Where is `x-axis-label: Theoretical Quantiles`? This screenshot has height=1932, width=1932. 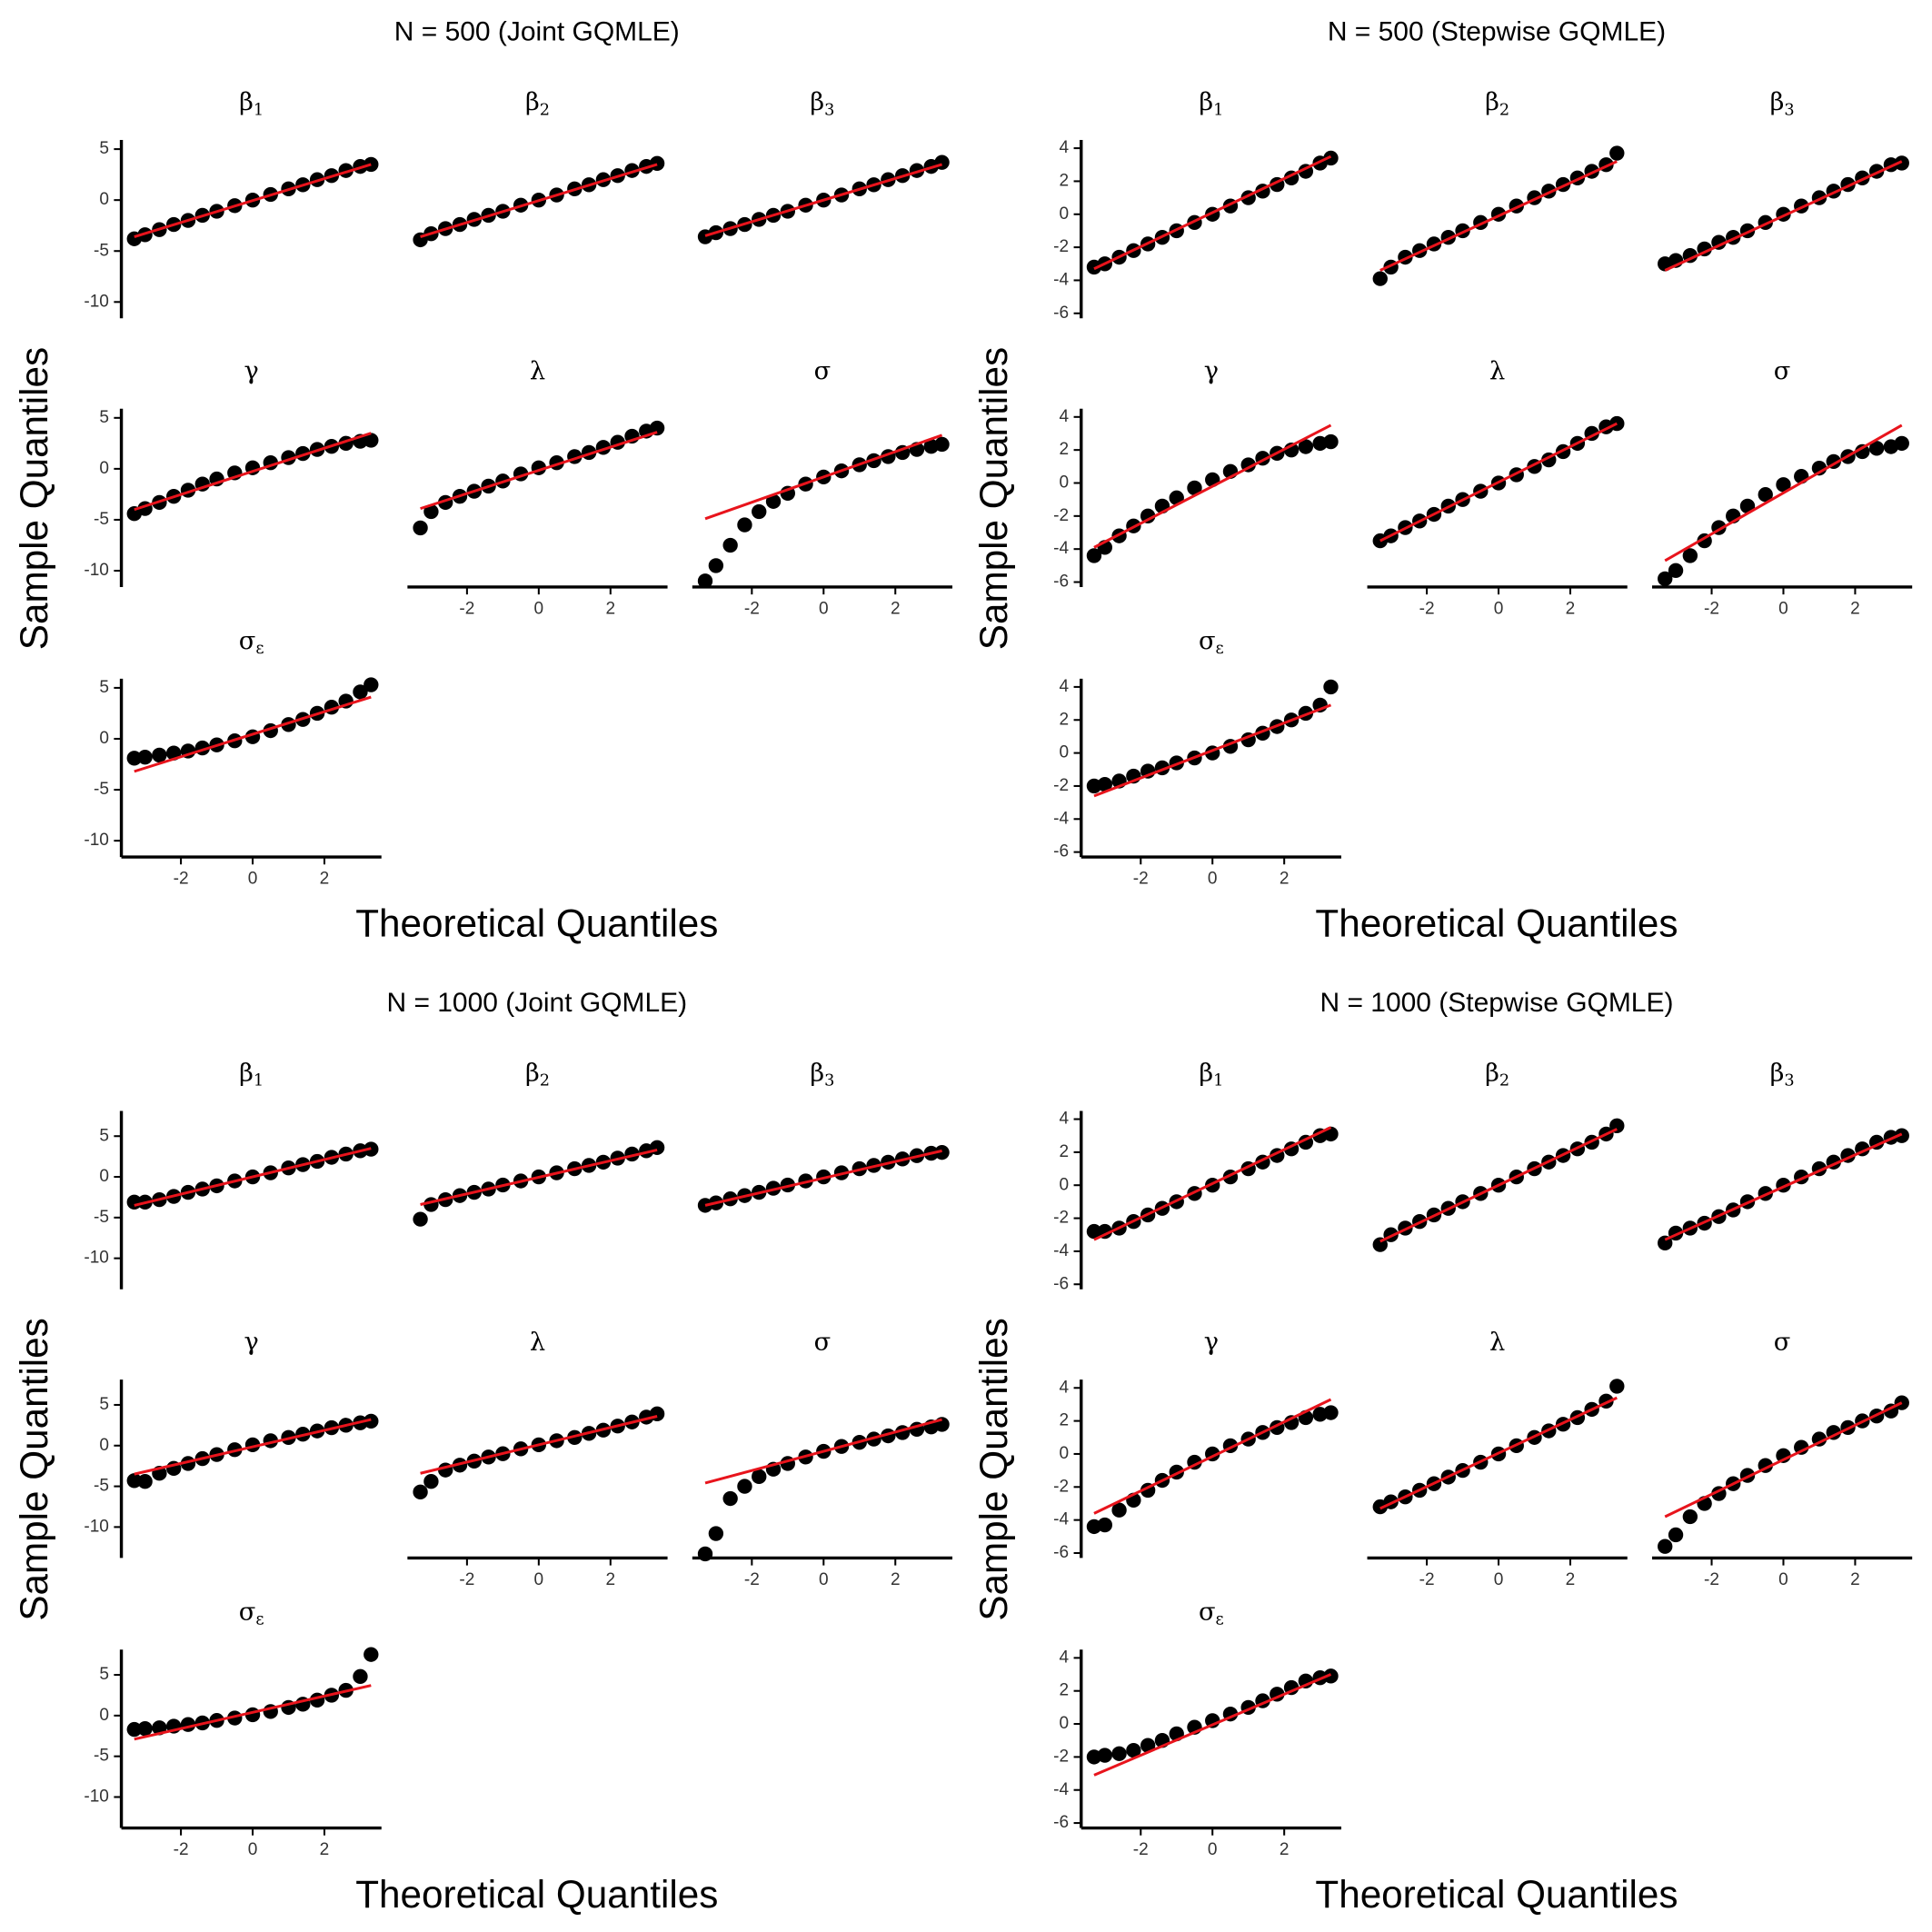
x-axis-label: Theoretical Quantiles is located at coordinates (1496, 1894).